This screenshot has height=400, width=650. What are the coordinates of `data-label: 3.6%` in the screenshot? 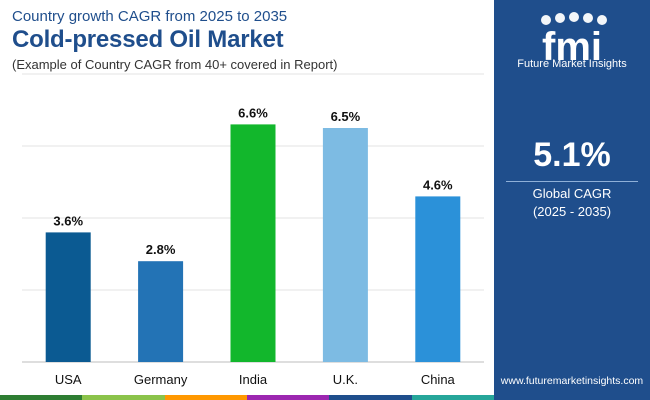 It's located at (68, 220).